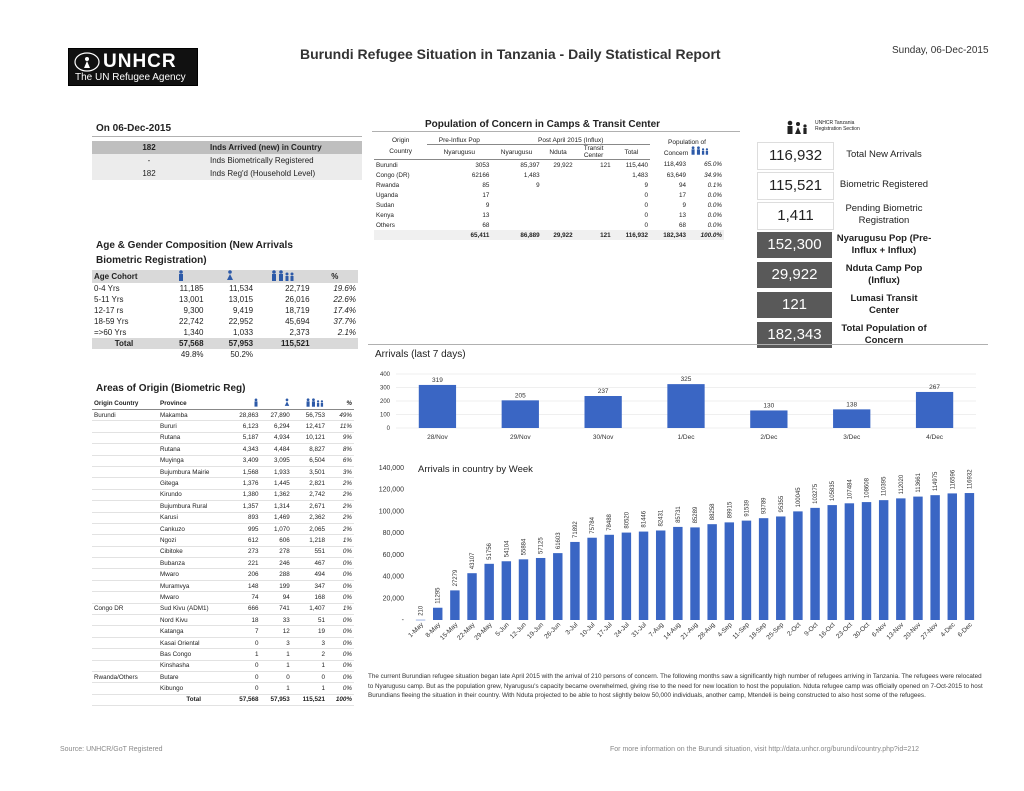 The width and height of the screenshot is (1024, 791). Describe the element at coordinates (276, 586) in the screenshot. I see `origin-female: 199` at that location.